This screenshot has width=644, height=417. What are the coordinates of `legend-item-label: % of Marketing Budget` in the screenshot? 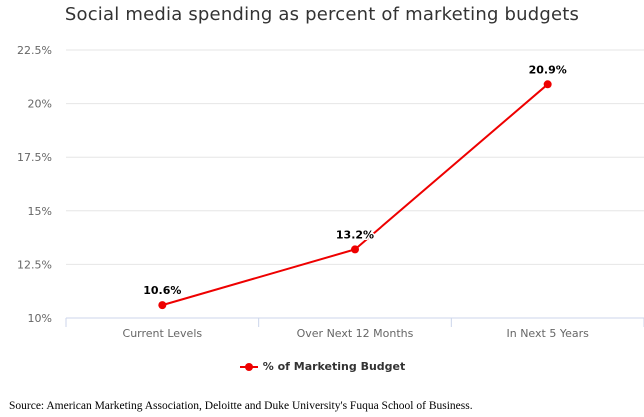 It's located at (334, 366).